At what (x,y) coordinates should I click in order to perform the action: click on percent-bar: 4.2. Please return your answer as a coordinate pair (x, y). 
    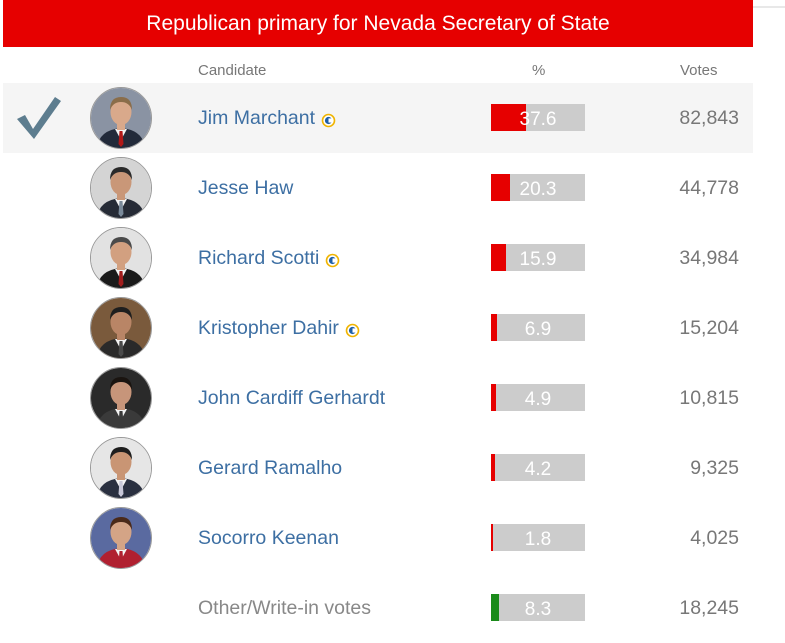
    Looking at the image, I should click on (538, 467).